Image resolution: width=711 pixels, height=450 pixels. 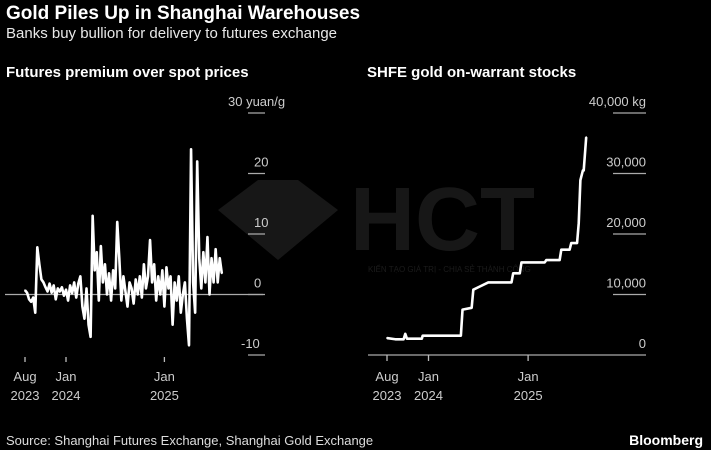 What do you see at coordinates (642, 343) in the screenshot?
I see `y-tick-label: 0` at bounding box center [642, 343].